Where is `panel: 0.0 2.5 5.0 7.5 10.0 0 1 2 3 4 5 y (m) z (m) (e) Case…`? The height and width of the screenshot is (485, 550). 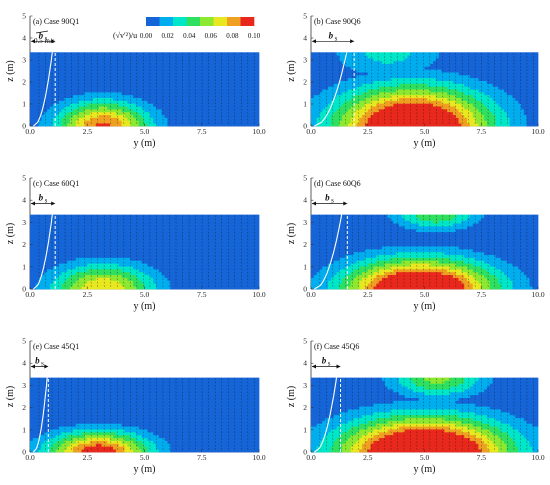
panel: 0.0 2.5 5.0 7.5 10.0 0 1 2 3 4 5 y (m) z (m) (e) Case… is located at coordinates (135, 406).